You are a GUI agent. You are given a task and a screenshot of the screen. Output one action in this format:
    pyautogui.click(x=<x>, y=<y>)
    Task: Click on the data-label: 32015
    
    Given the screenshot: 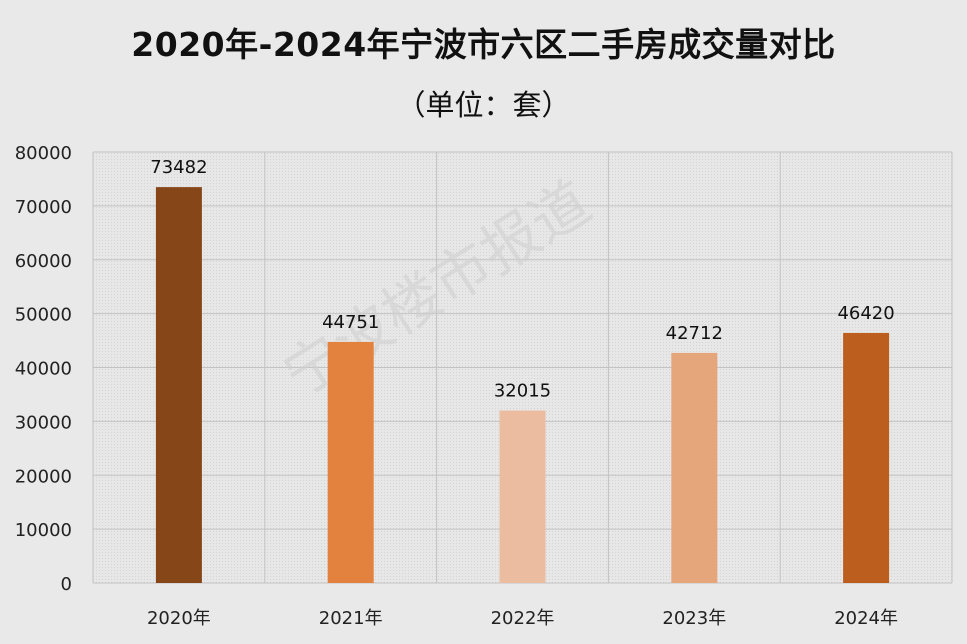 What is the action you would take?
    pyautogui.click(x=522, y=391)
    